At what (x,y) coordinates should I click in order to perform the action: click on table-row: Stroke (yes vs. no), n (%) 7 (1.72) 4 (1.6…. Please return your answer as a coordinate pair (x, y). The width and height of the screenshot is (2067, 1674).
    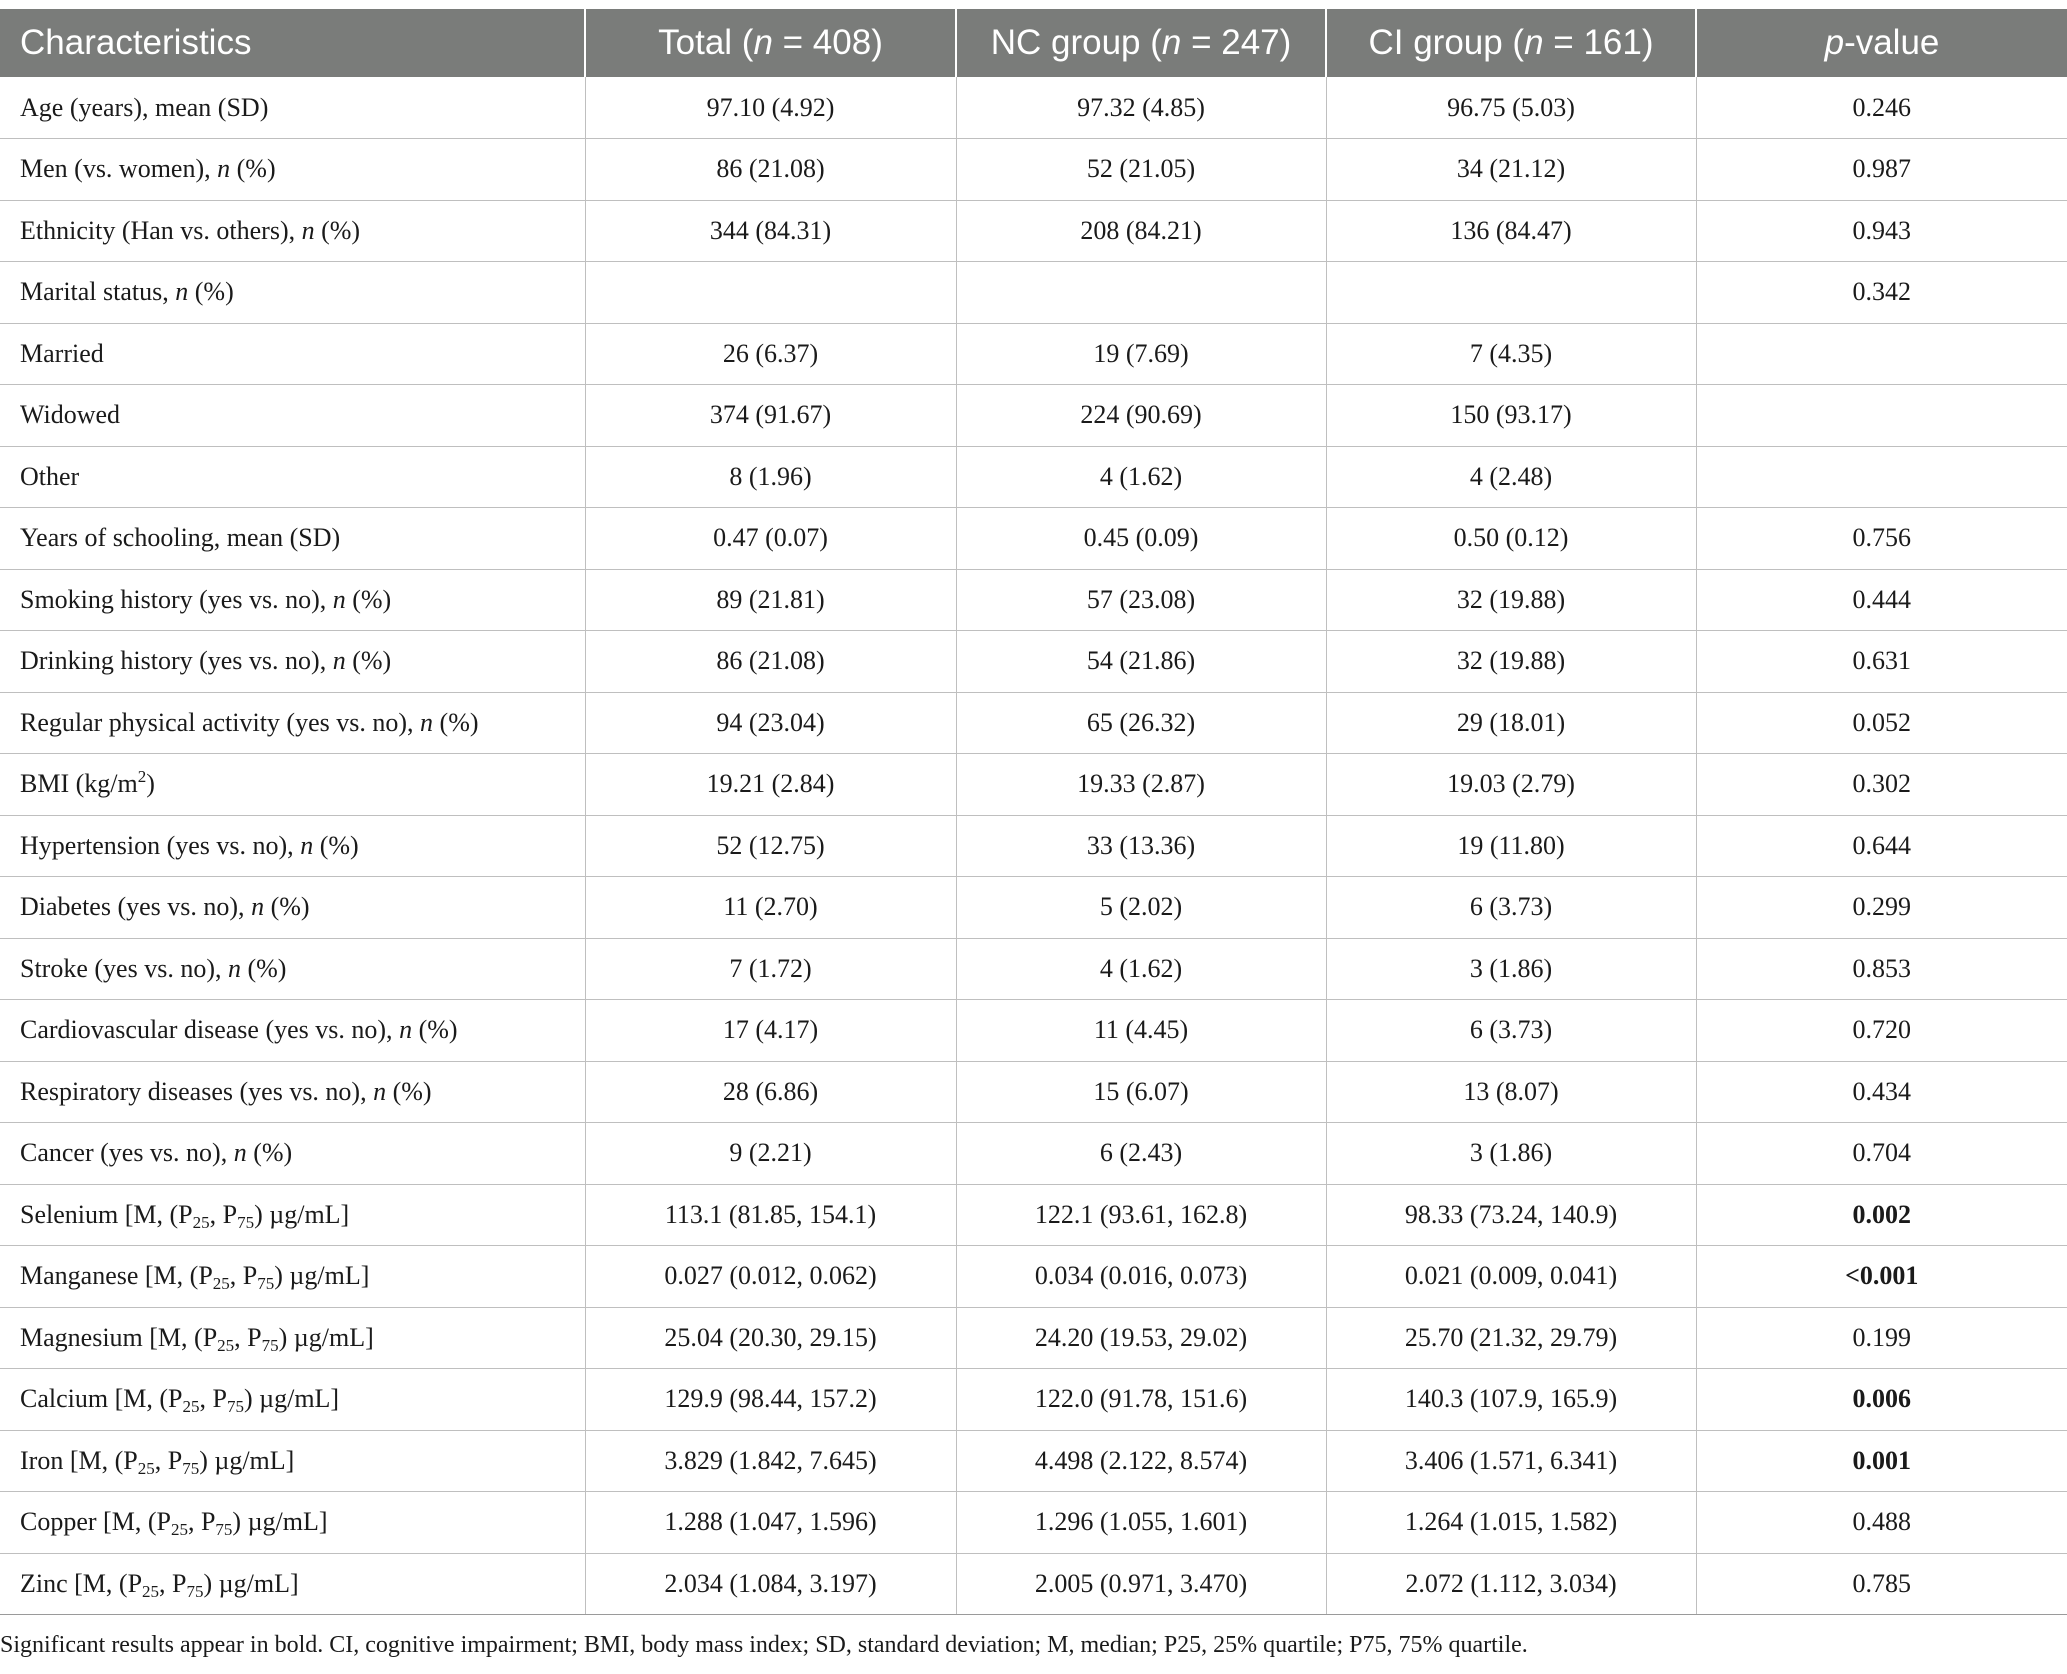
    Looking at the image, I should click on (1033, 969).